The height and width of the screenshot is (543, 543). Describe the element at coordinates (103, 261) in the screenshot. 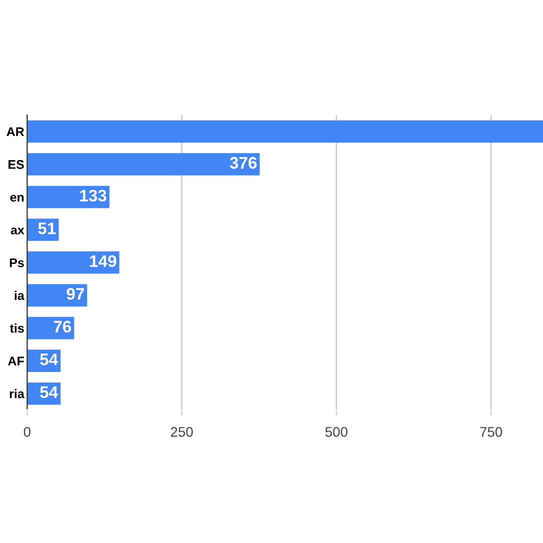

I see `data-label: 149` at that location.